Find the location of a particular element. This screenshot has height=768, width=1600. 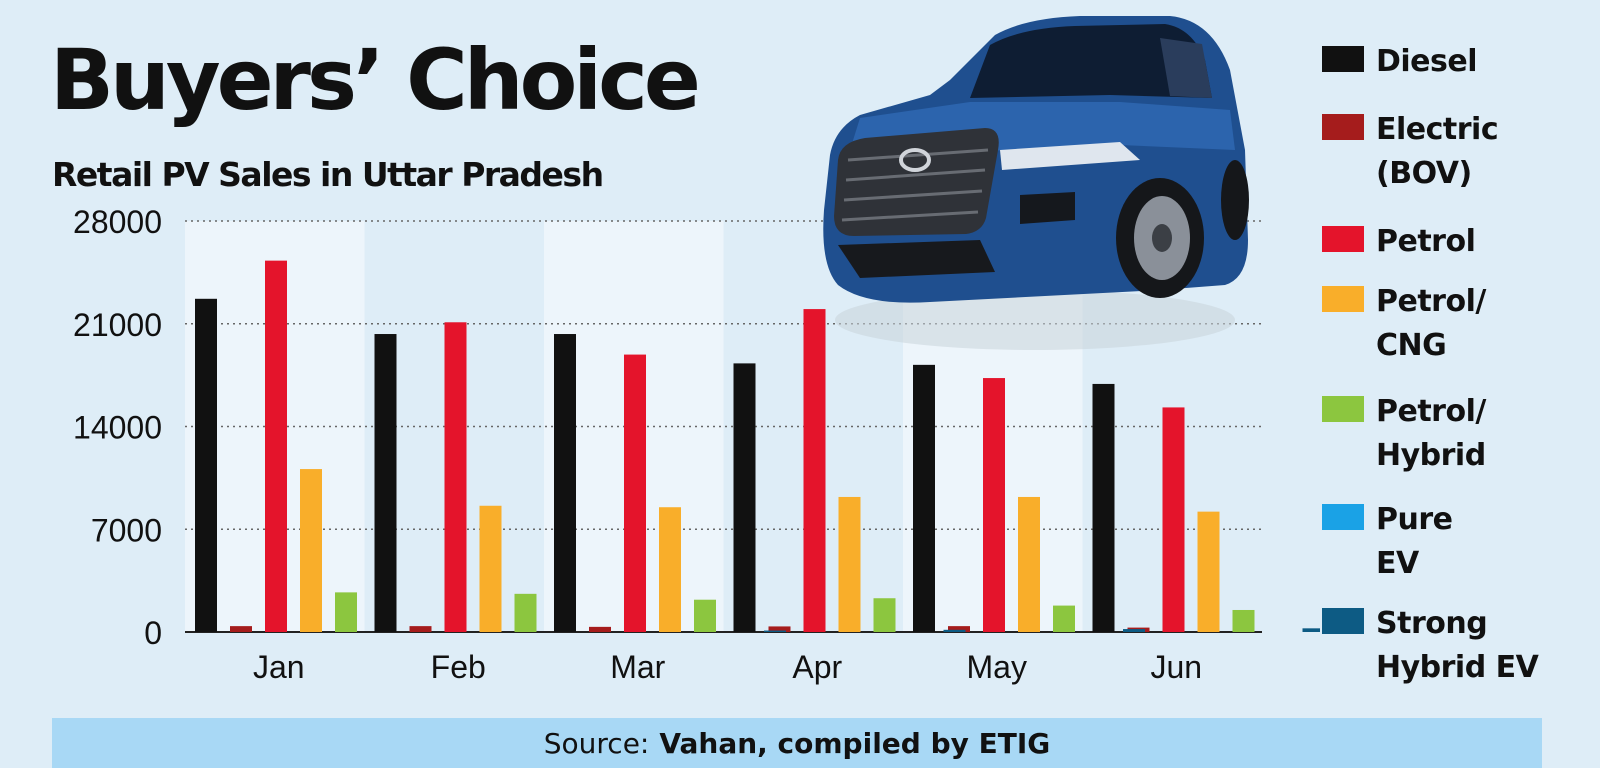

suv-car-image is located at coordinates (1036, 183).